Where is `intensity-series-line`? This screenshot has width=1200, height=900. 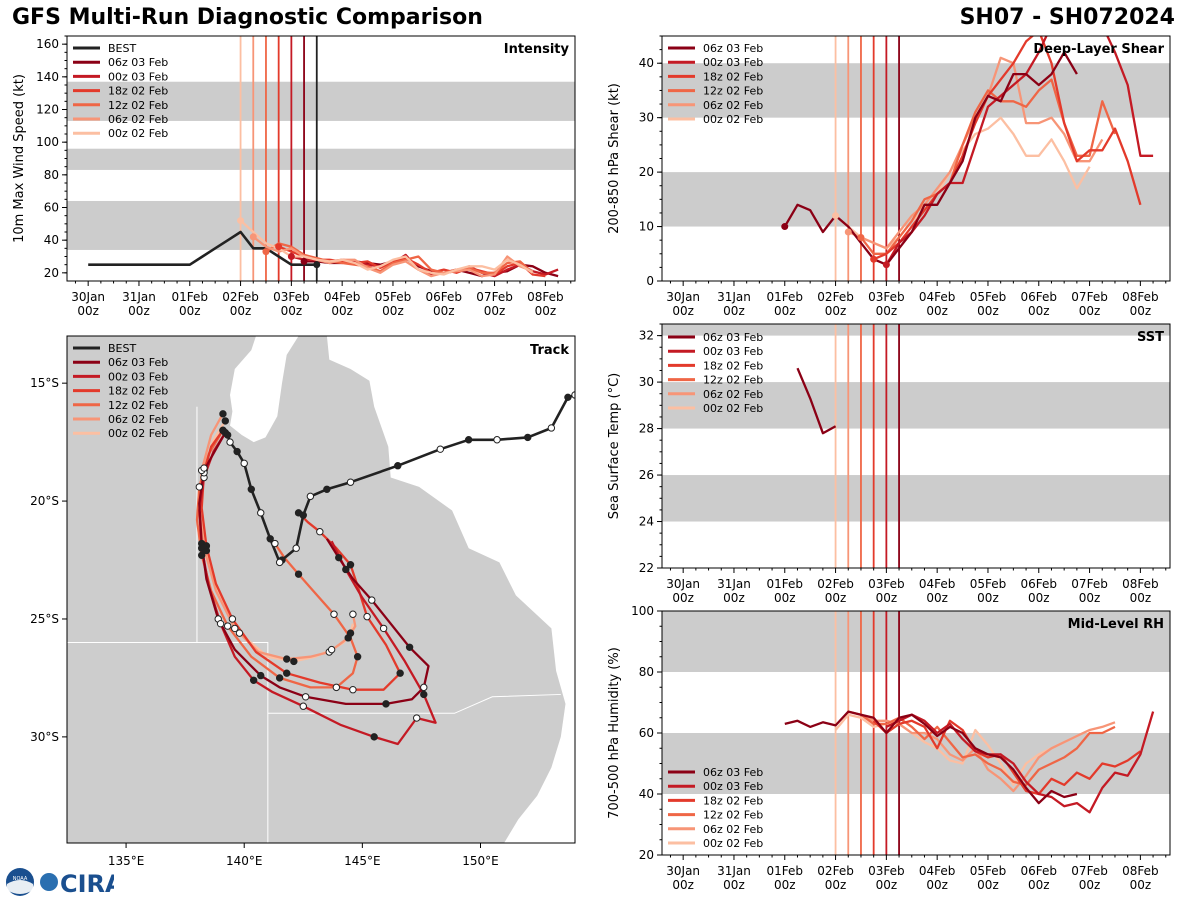
intensity-series-line is located at coordinates (393, 256).